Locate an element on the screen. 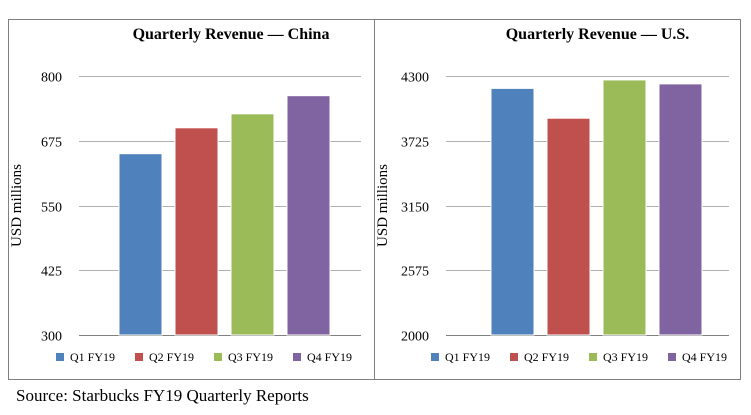 The image size is (751, 415). chart-title: Quarterly Revenue — U.S. is located at coordinates (598, 34).